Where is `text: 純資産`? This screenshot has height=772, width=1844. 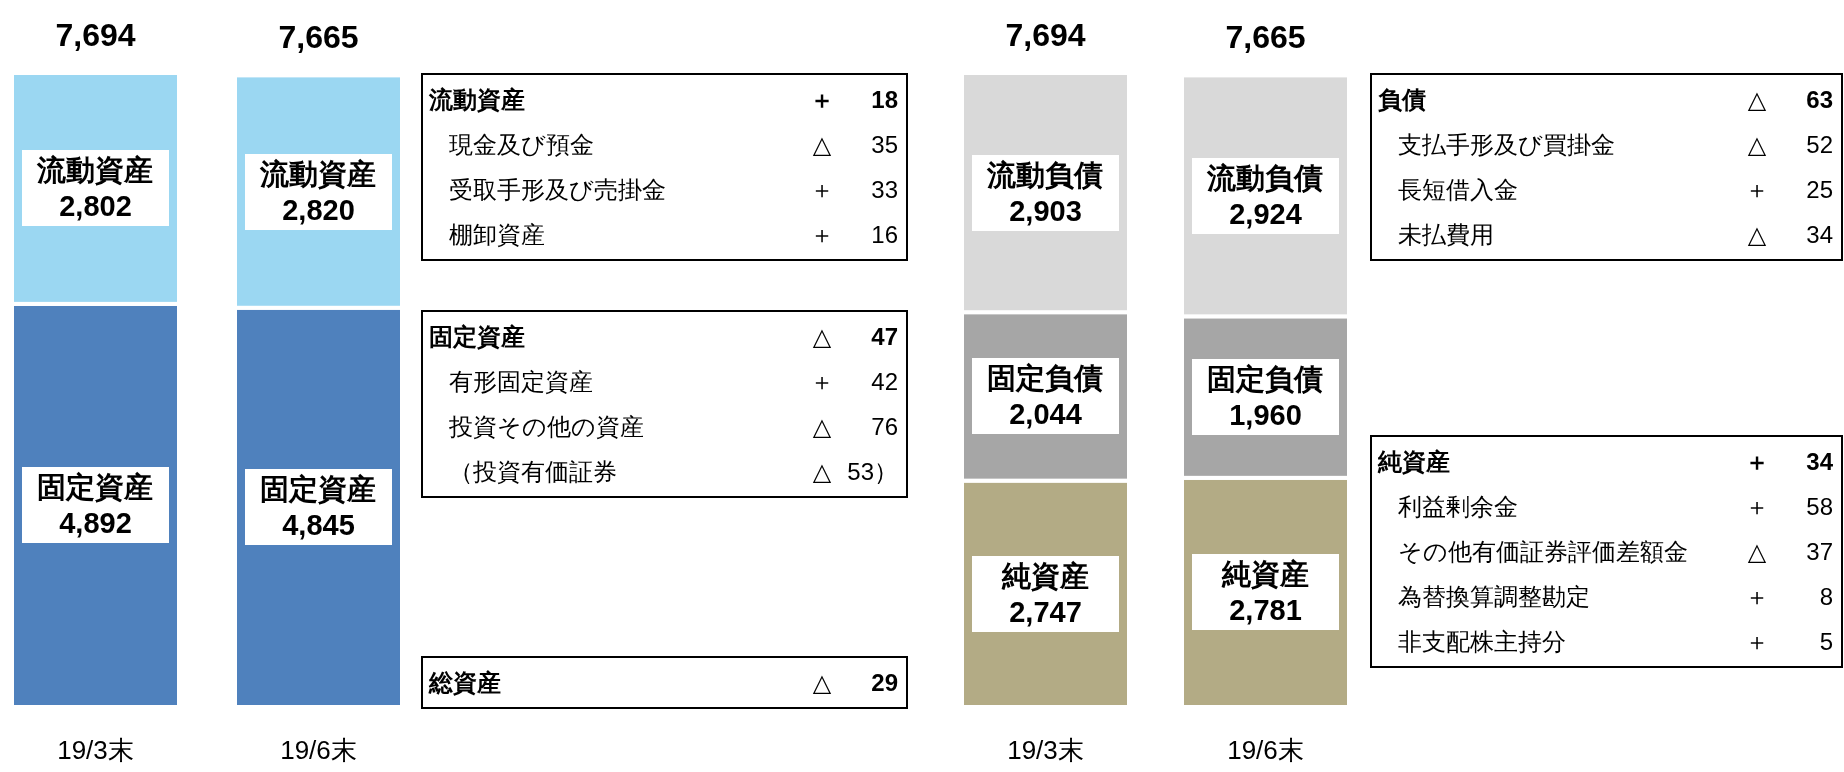 text: 純資産 is located at coordinates (1265, 574).